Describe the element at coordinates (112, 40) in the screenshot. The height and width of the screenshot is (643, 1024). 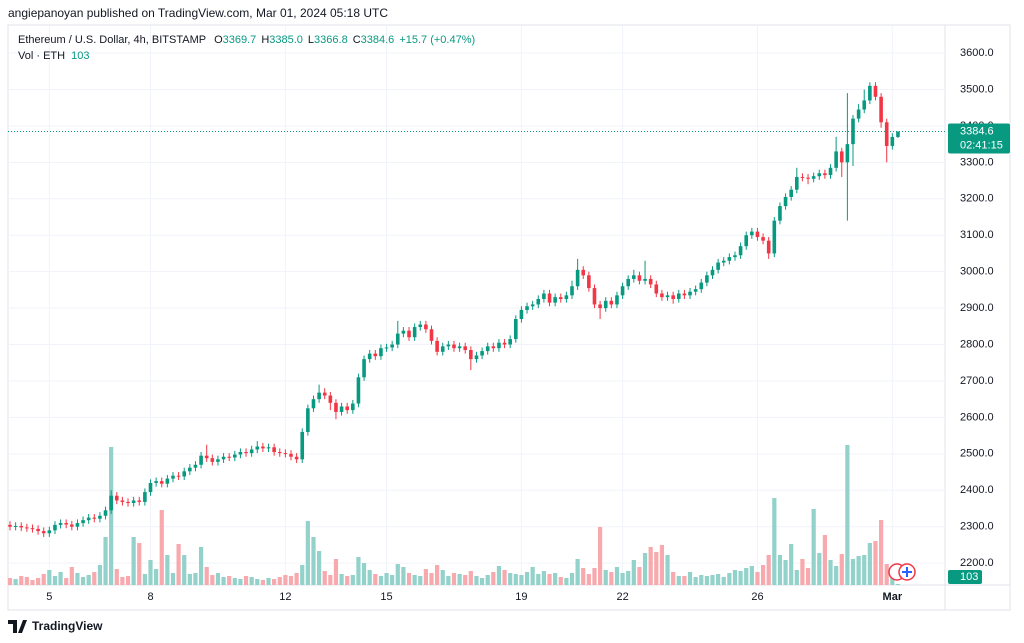
I see `legend-title: Ethereum / U.S. Dollar, 4h, BITSTAMP` at that location.